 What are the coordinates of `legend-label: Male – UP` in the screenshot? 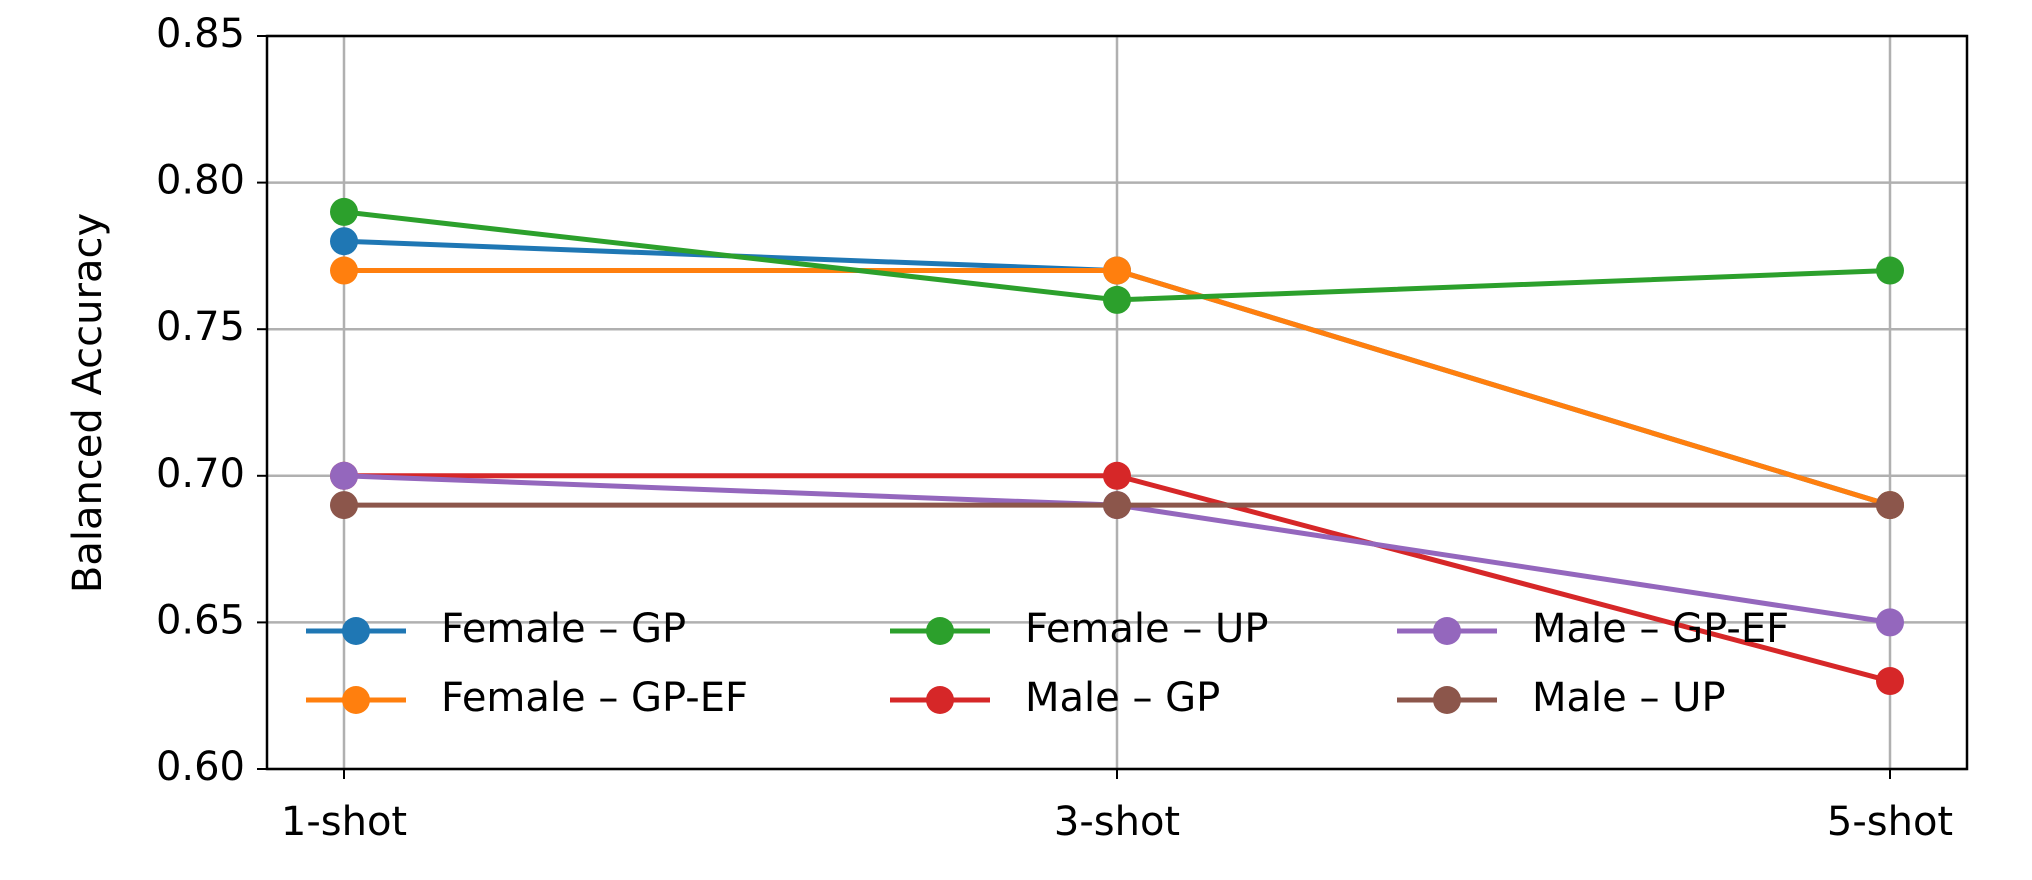 It's located at (1629, 698).